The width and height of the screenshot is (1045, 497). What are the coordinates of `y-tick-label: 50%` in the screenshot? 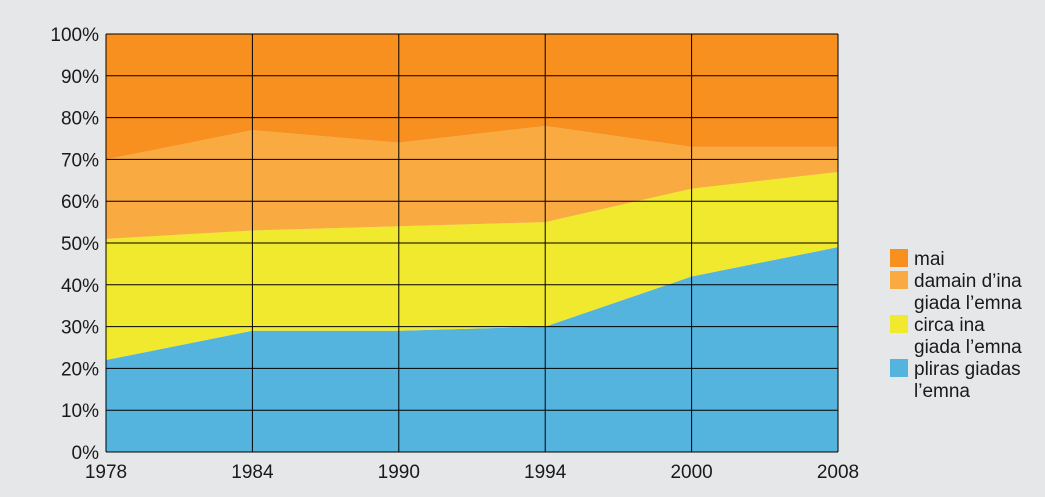 It's located at (80, 244).